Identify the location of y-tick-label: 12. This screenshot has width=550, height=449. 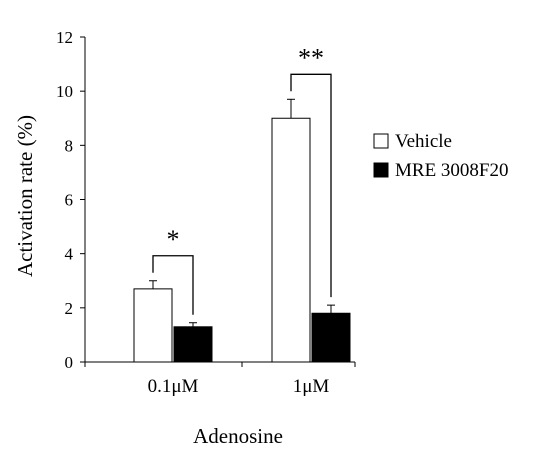
(64, 37).